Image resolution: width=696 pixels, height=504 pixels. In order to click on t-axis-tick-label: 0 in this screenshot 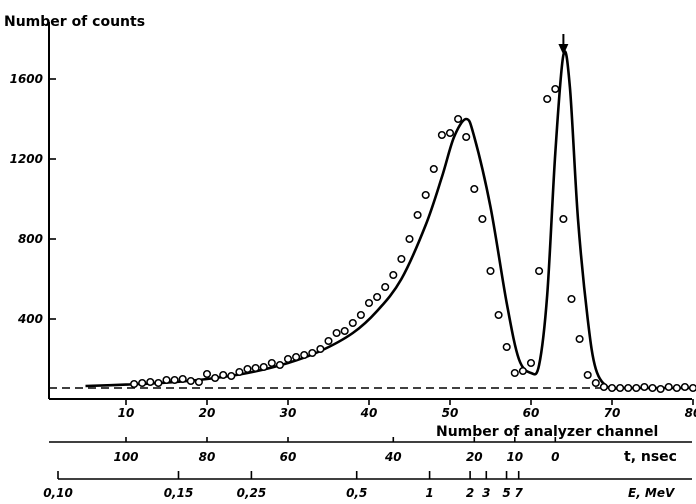, I will do `click(555, 457)`.